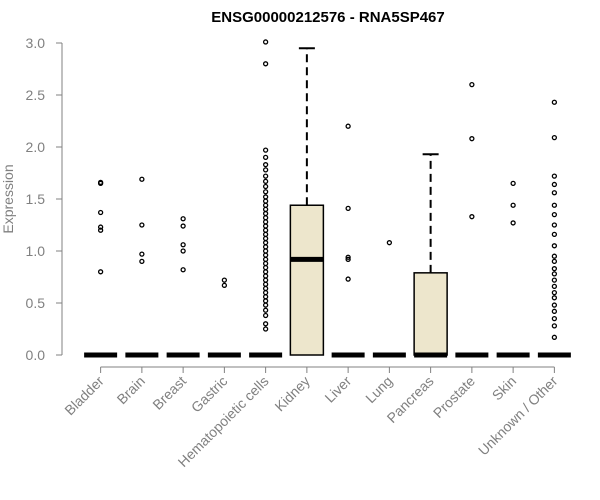  What do you see at coordinates (292, 394) in the screenshot?
I see `x-tick-label: Kidney` at bounding box center [292, 394].